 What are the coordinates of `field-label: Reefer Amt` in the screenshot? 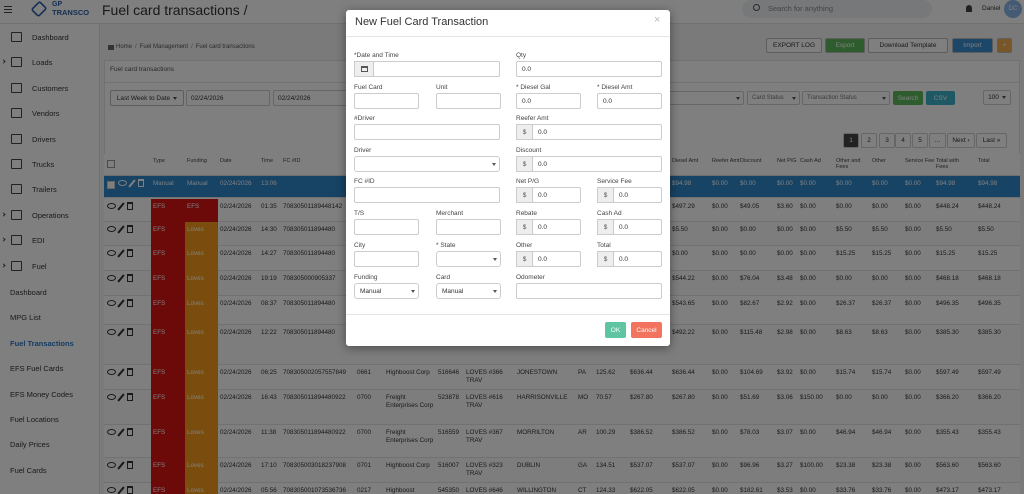 It's located at (532, 118).